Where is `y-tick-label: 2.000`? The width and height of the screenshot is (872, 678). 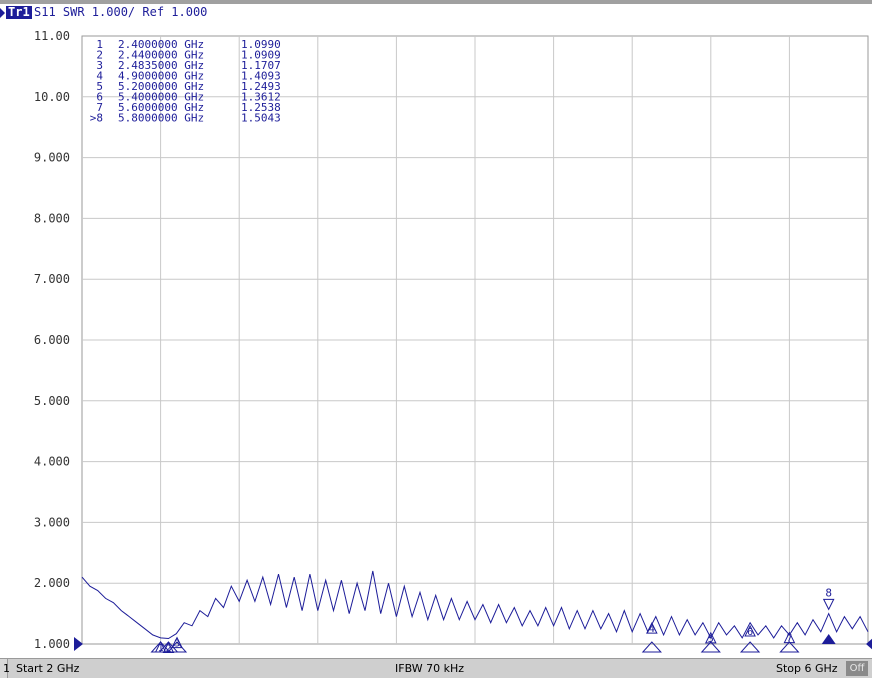
y-tick-label: 2.000 is located at coordinates (52, 583).